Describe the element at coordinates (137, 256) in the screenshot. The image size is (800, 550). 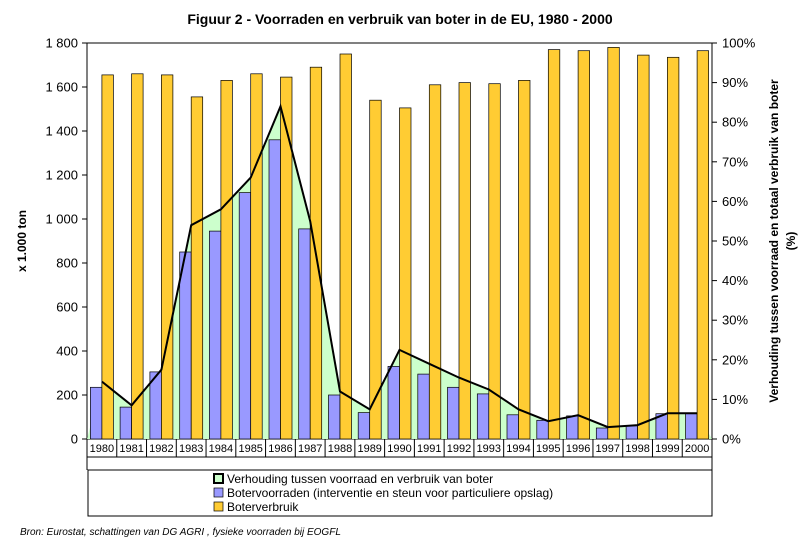
I see `consumption-bar-1981` at that location.